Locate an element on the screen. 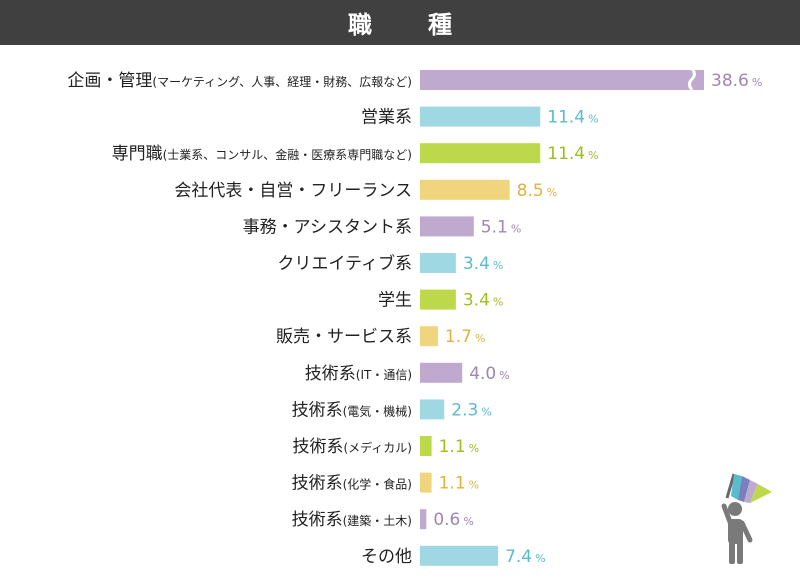 This screenshot has width=800, height=588. category-main-label: 専門職 is located at coordinates (137, 154).